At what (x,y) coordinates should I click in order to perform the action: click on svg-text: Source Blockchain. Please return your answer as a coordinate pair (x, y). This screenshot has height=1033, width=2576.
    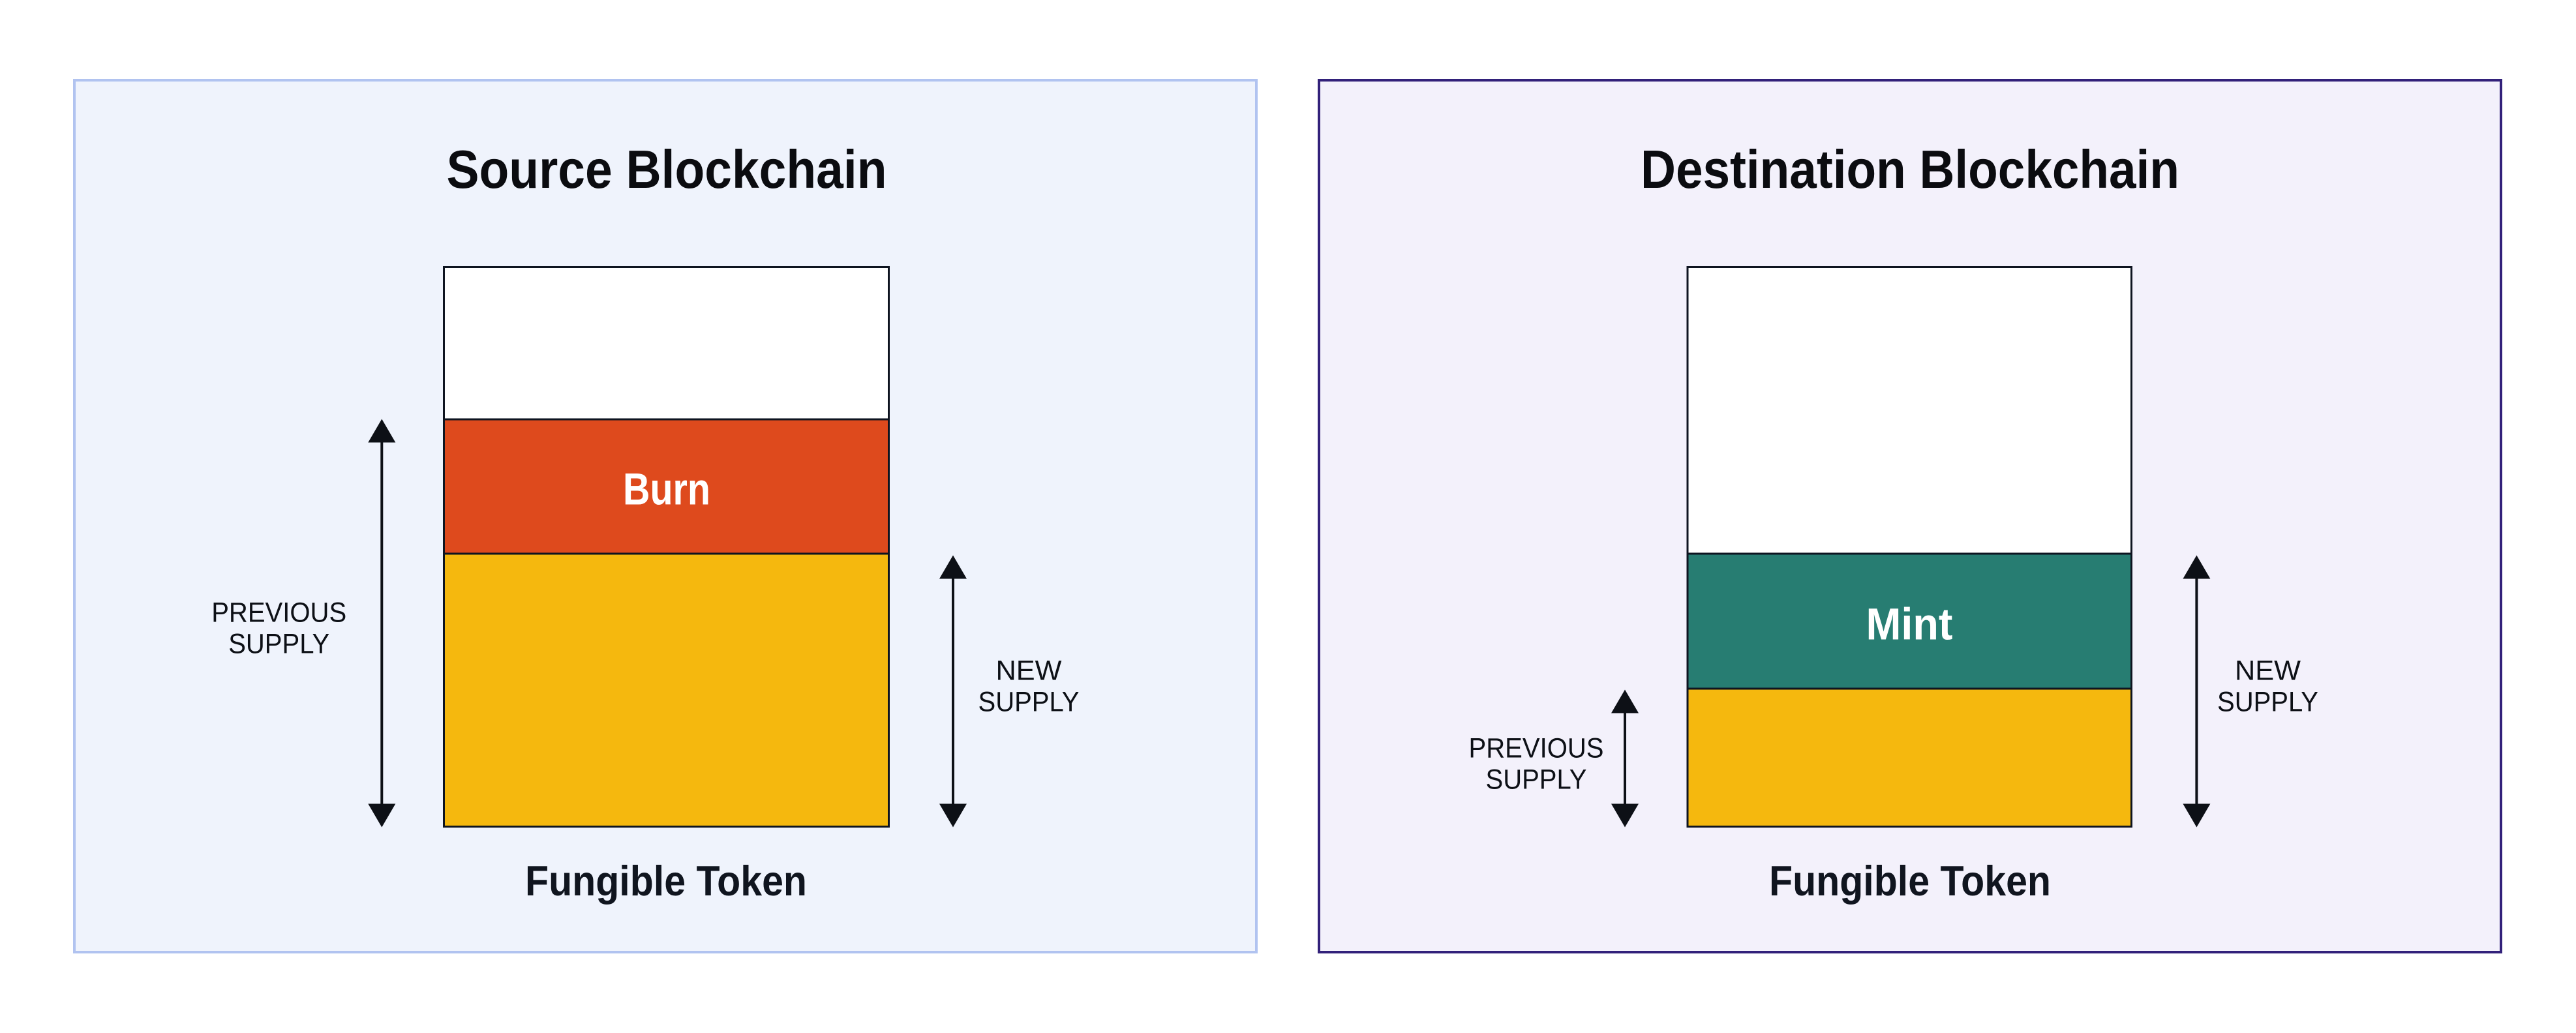
    Looking at the image, I should click on (667, 169).